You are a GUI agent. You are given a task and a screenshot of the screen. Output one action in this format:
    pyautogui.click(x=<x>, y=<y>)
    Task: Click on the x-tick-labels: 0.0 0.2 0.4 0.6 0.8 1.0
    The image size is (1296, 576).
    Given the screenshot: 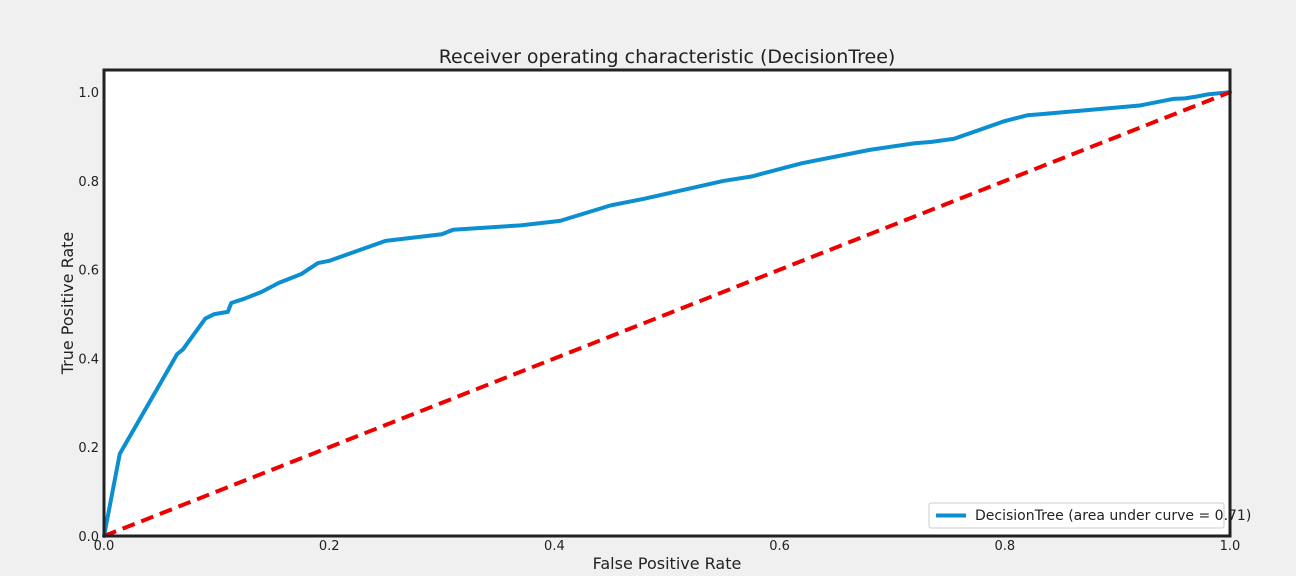 What is the action you would take?
    pyautogui.click(x=667, y=546)
    